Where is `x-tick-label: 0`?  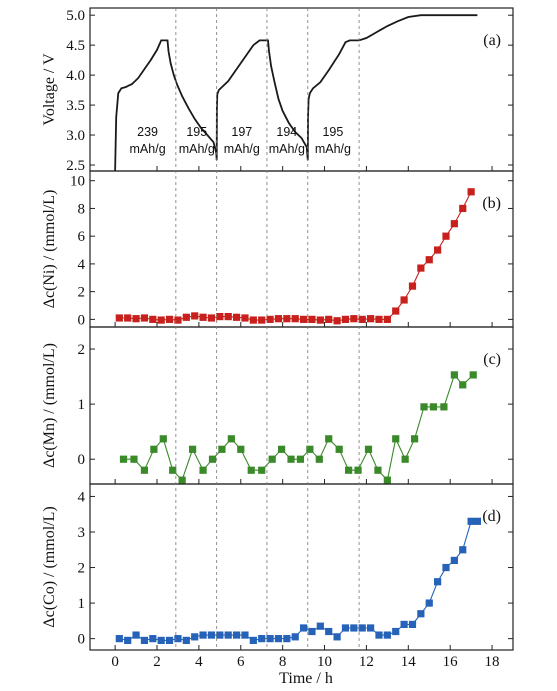
x-tick-label: 0 is located at coordinates (115, 662).